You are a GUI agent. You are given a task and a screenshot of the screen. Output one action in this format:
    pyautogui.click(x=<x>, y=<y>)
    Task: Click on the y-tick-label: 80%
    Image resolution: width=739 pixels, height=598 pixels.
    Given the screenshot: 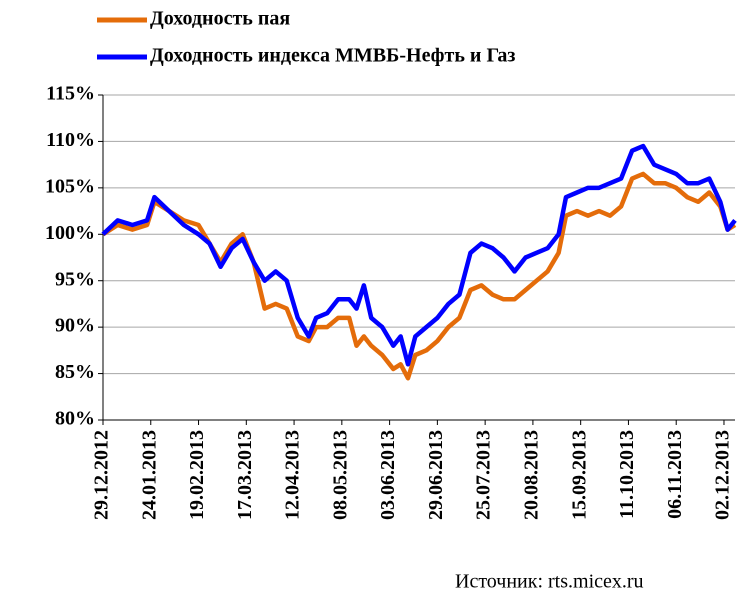 What is the action you would take?
    pyautogui.click(x=75, y=419)
    